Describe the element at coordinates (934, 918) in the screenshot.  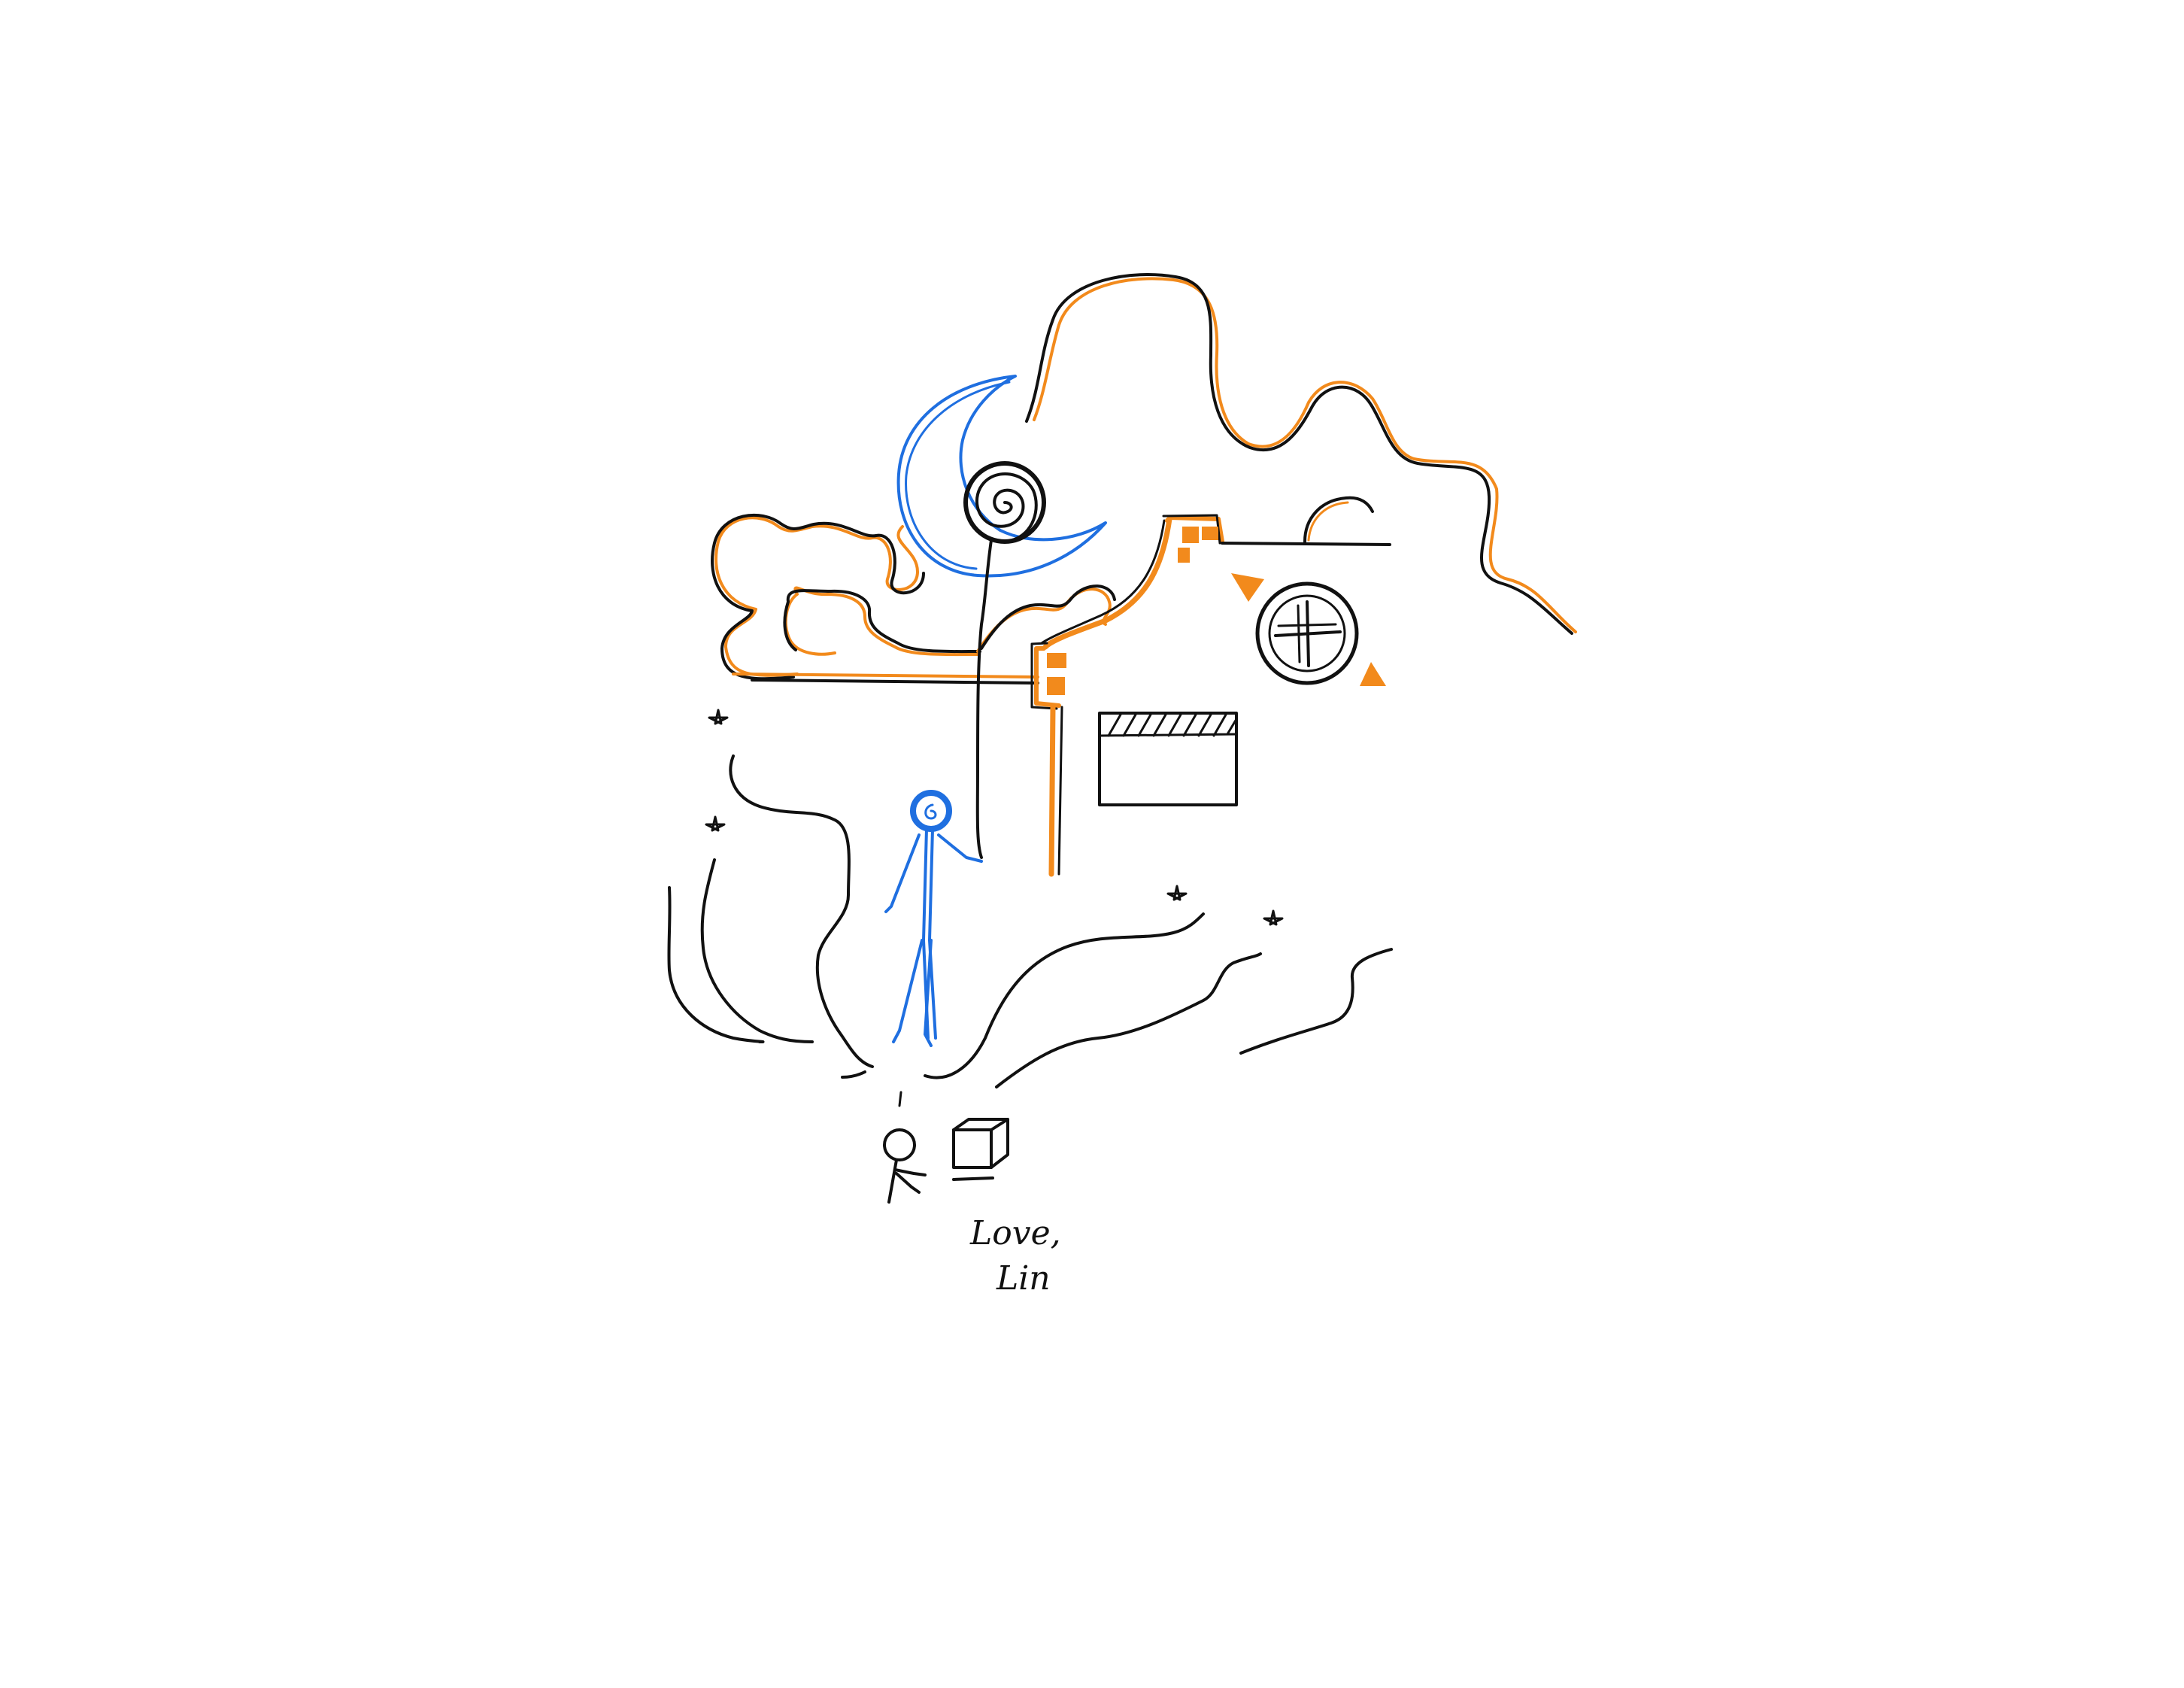
I see `blue-stick-figure` at that location.